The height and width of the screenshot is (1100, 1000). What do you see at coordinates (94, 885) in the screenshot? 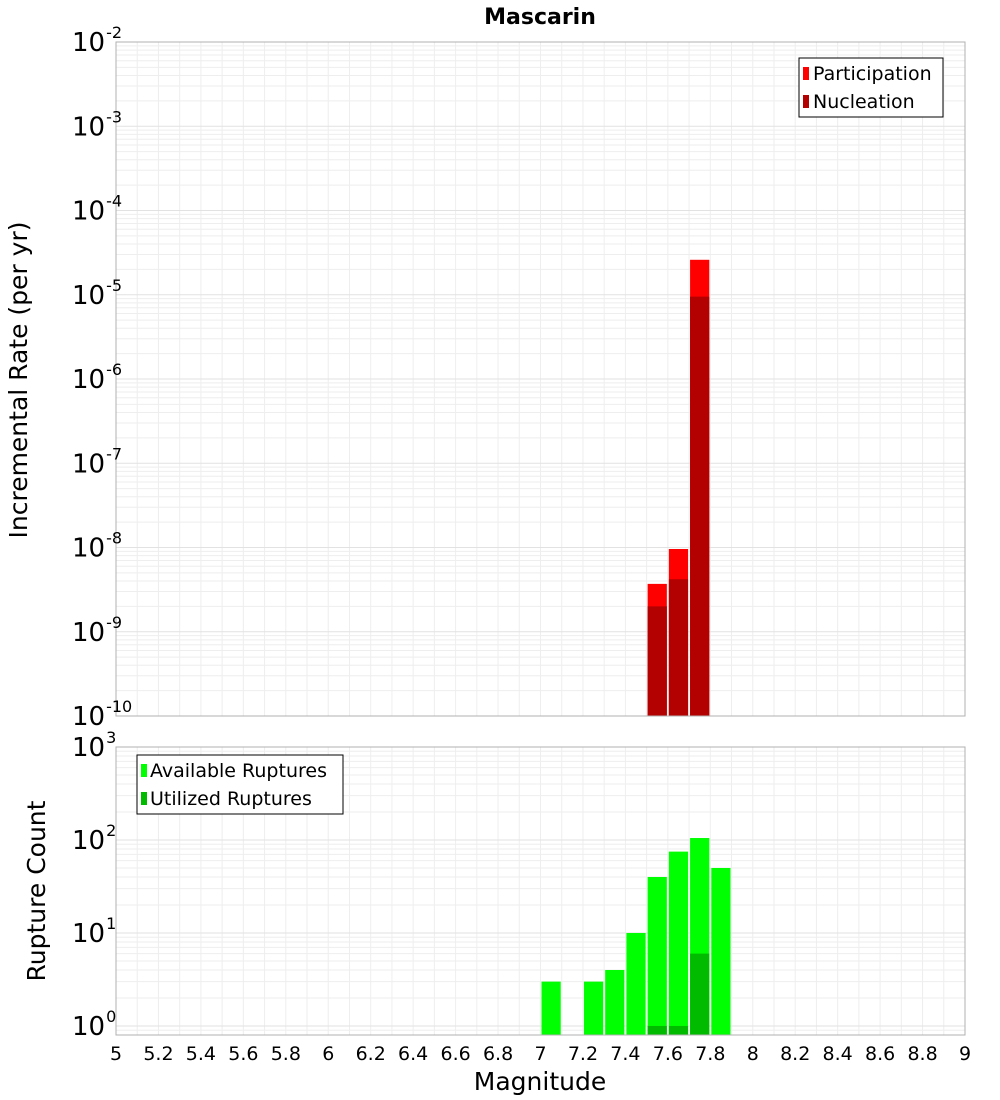
I see `bottom-y-ticks: 10⁰ 10¹ 10² 10³` at bounding box center [94, 885].